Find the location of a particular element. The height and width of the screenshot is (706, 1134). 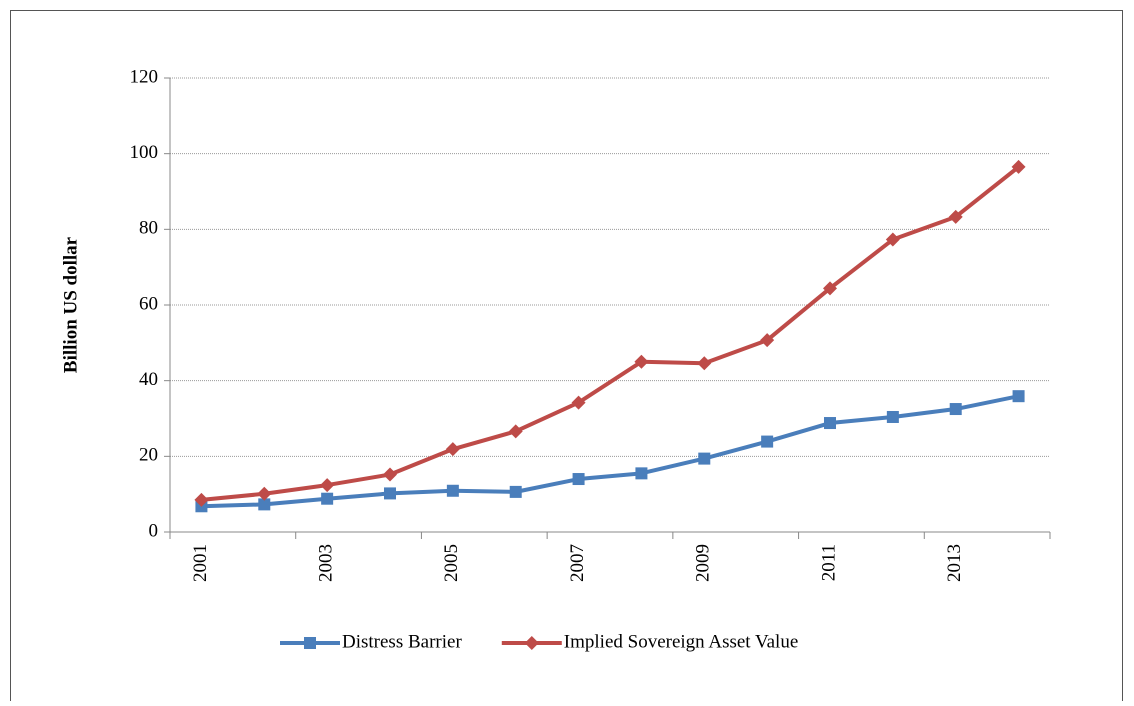

legend-label: Distress Barrier is located at coordinates (402, 641).